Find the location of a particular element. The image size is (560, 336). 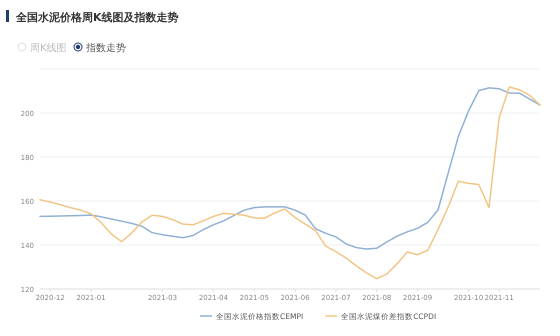

chart-title: 全国水泥价格周K线图及指数走势 is located at coordinates (97, 17).